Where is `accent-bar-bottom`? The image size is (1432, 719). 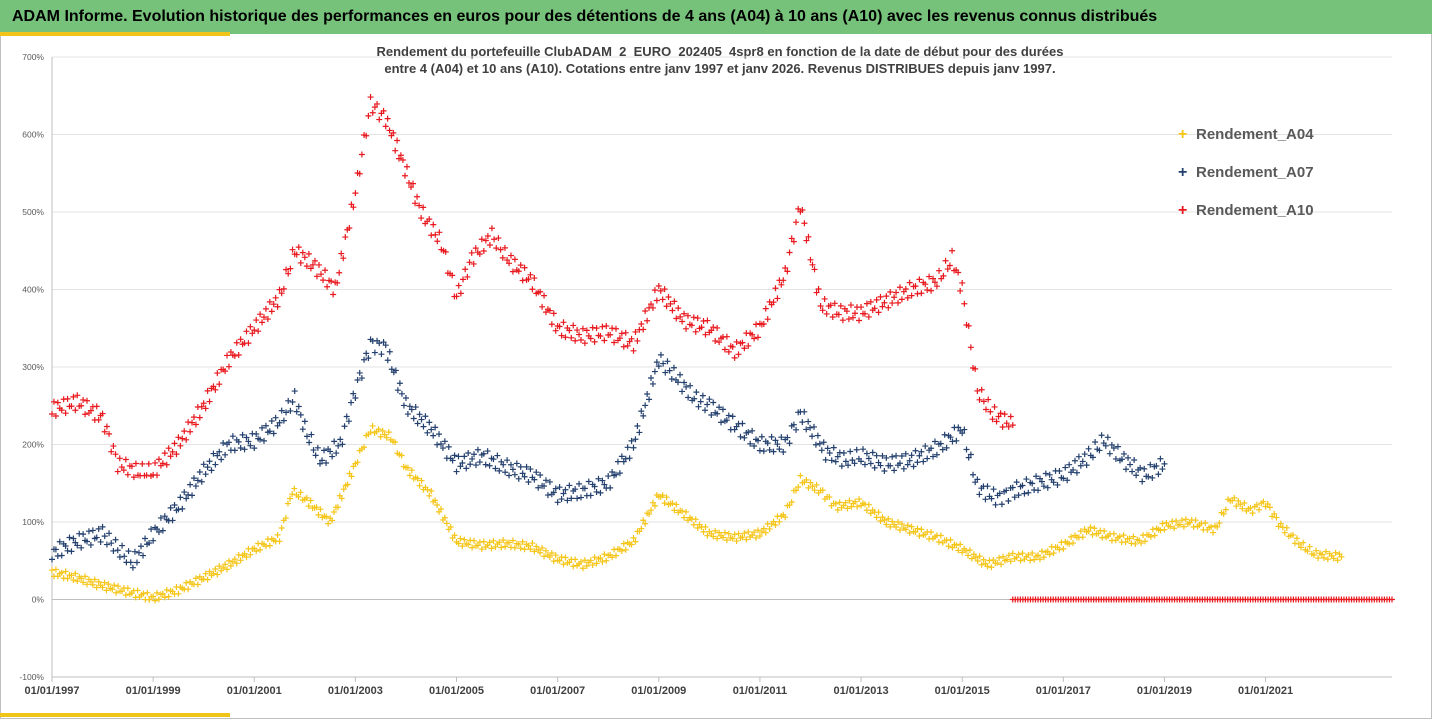 accent-bar-bottom is located at coordinates (115, 715).